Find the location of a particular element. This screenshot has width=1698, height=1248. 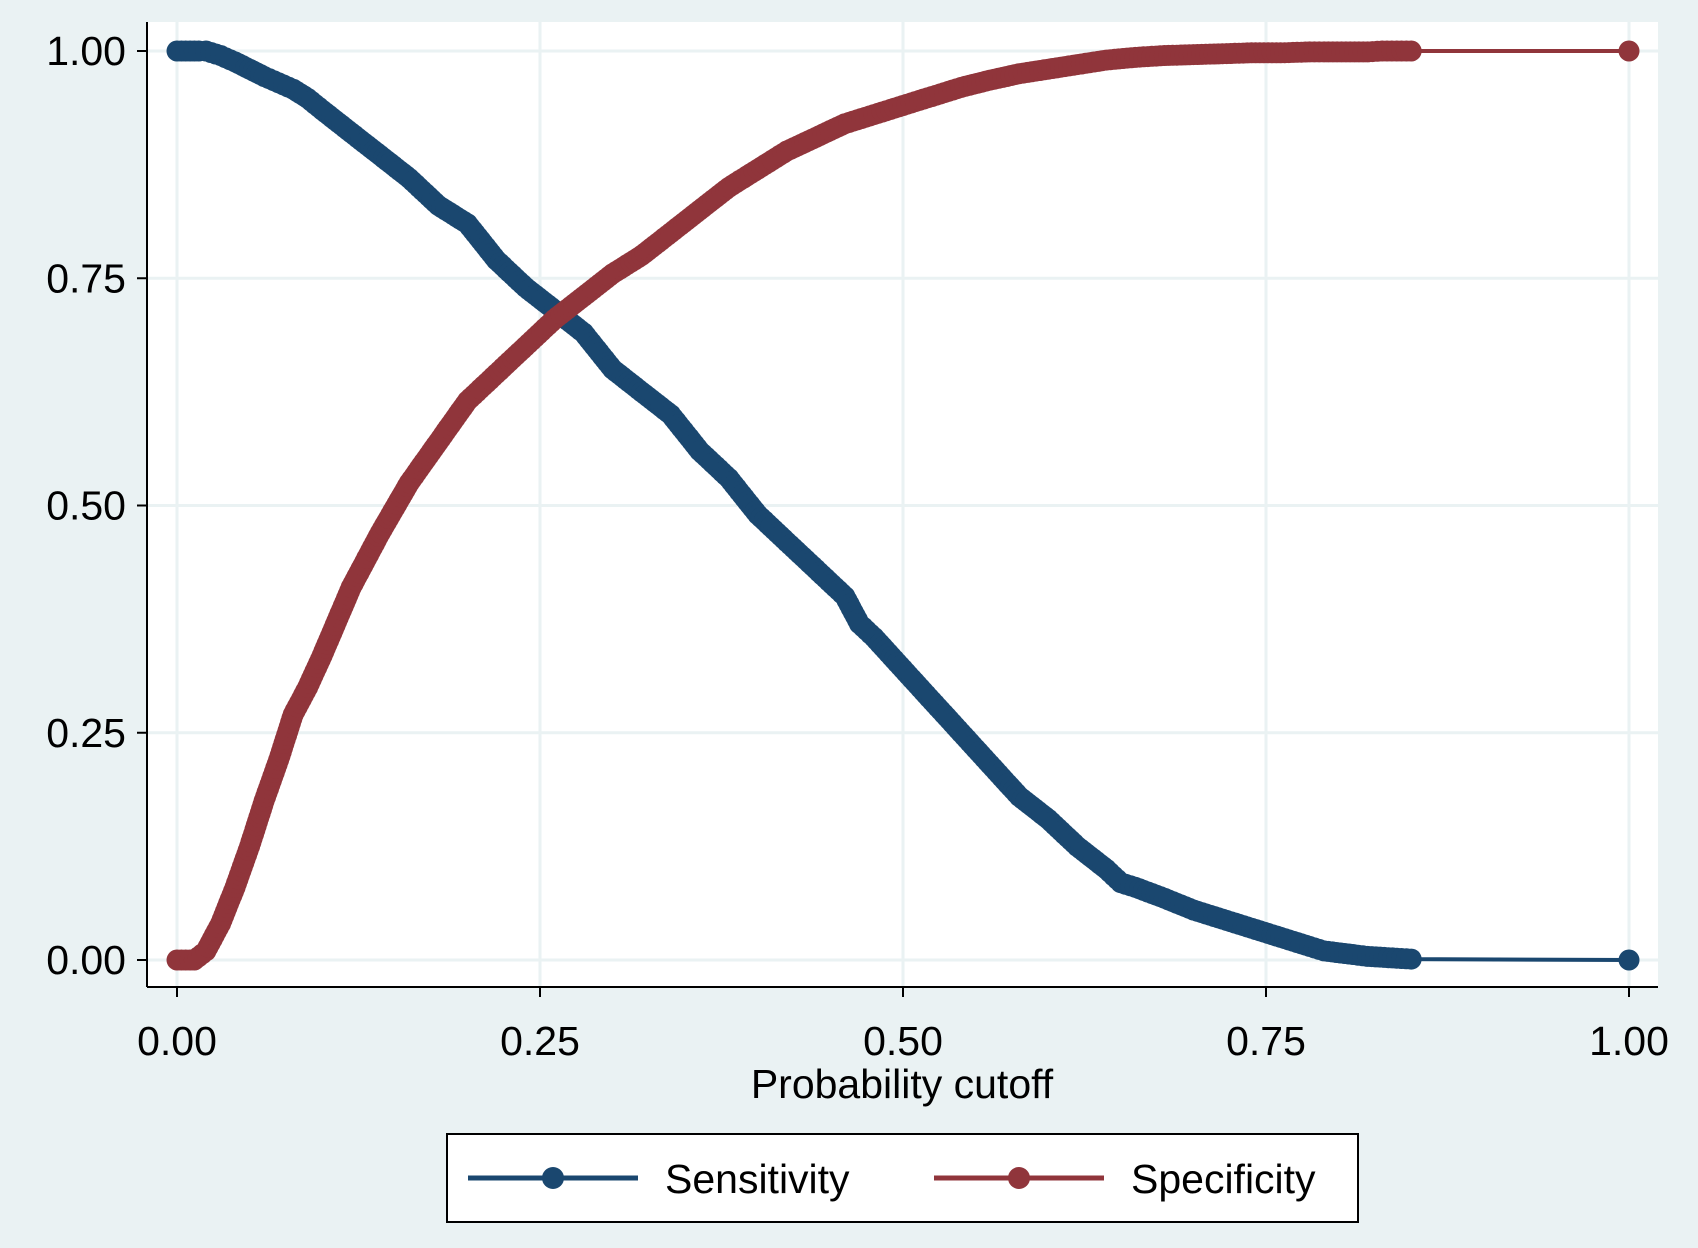

legend: Sensitivity Specificity is located at coordinates (902, 1178).